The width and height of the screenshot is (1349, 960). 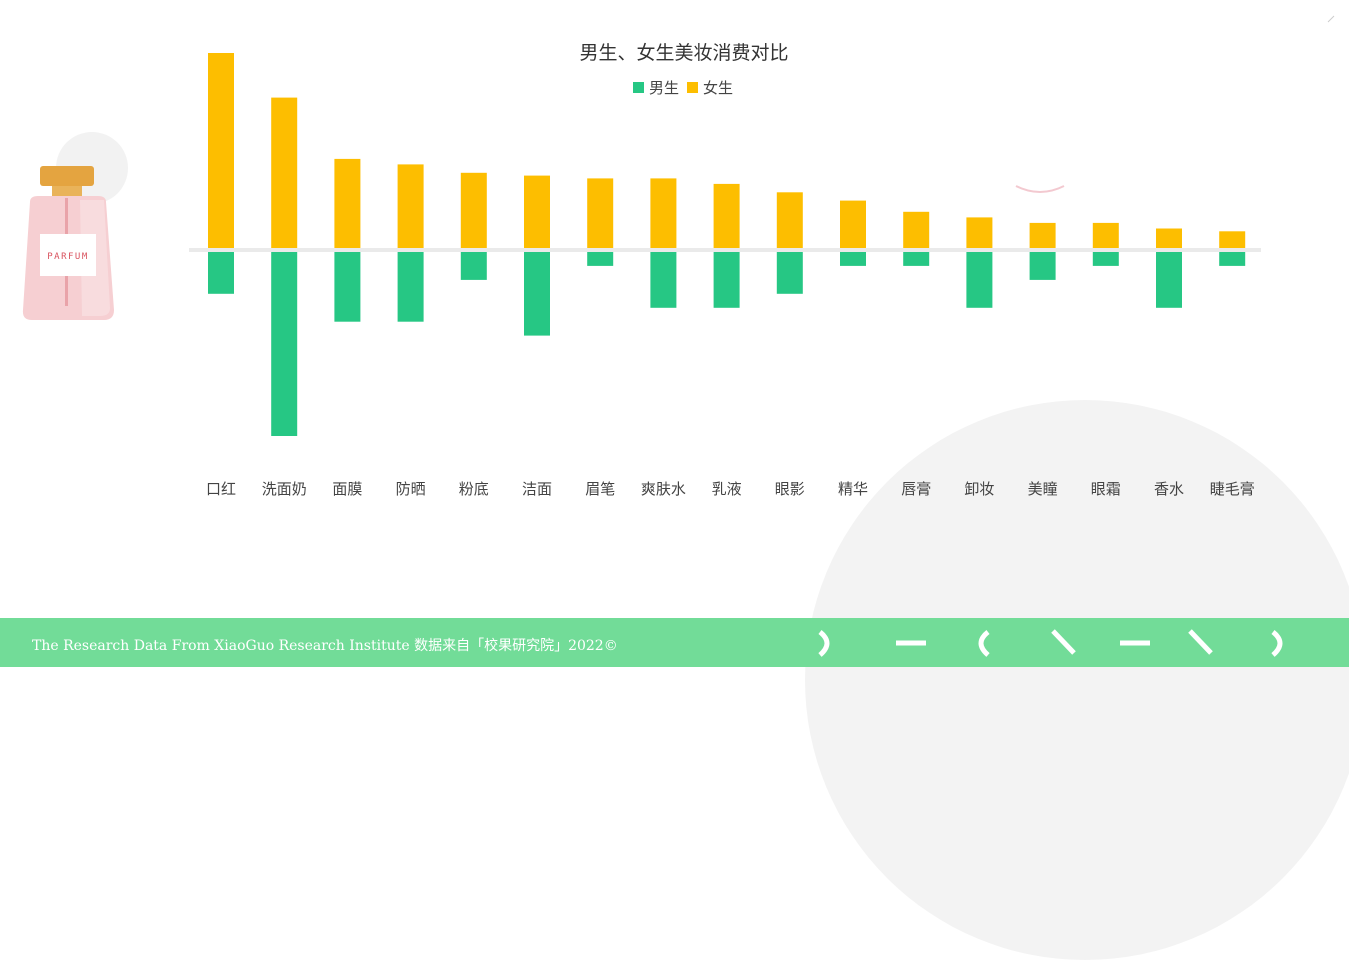 I want to click on x-tick-label: 爽肤水, so click(x=663, y=489).